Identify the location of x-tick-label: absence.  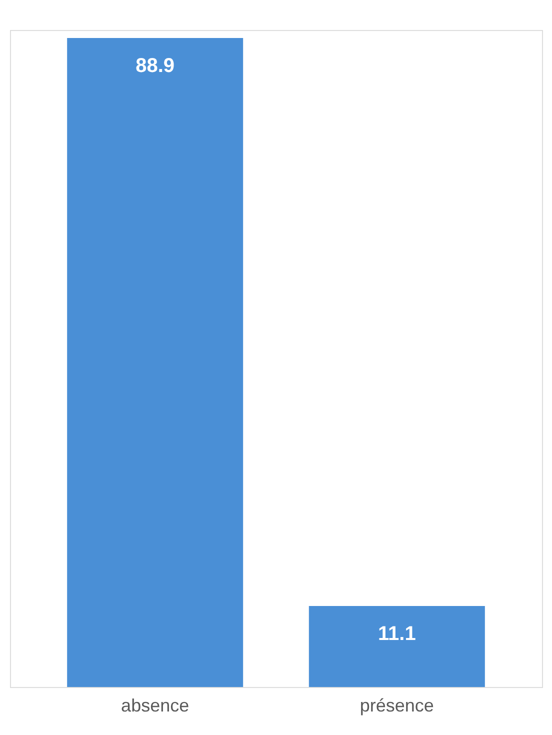
(155, 706).